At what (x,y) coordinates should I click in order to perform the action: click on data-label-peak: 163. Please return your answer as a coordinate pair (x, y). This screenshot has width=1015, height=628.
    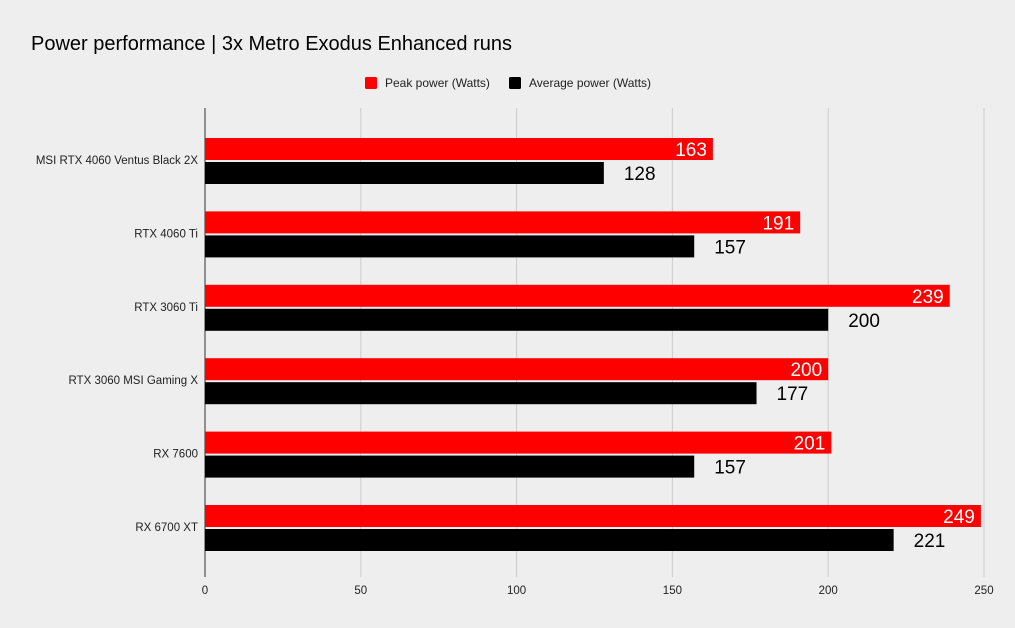
    Looking at the image, I should click on (691, 150).